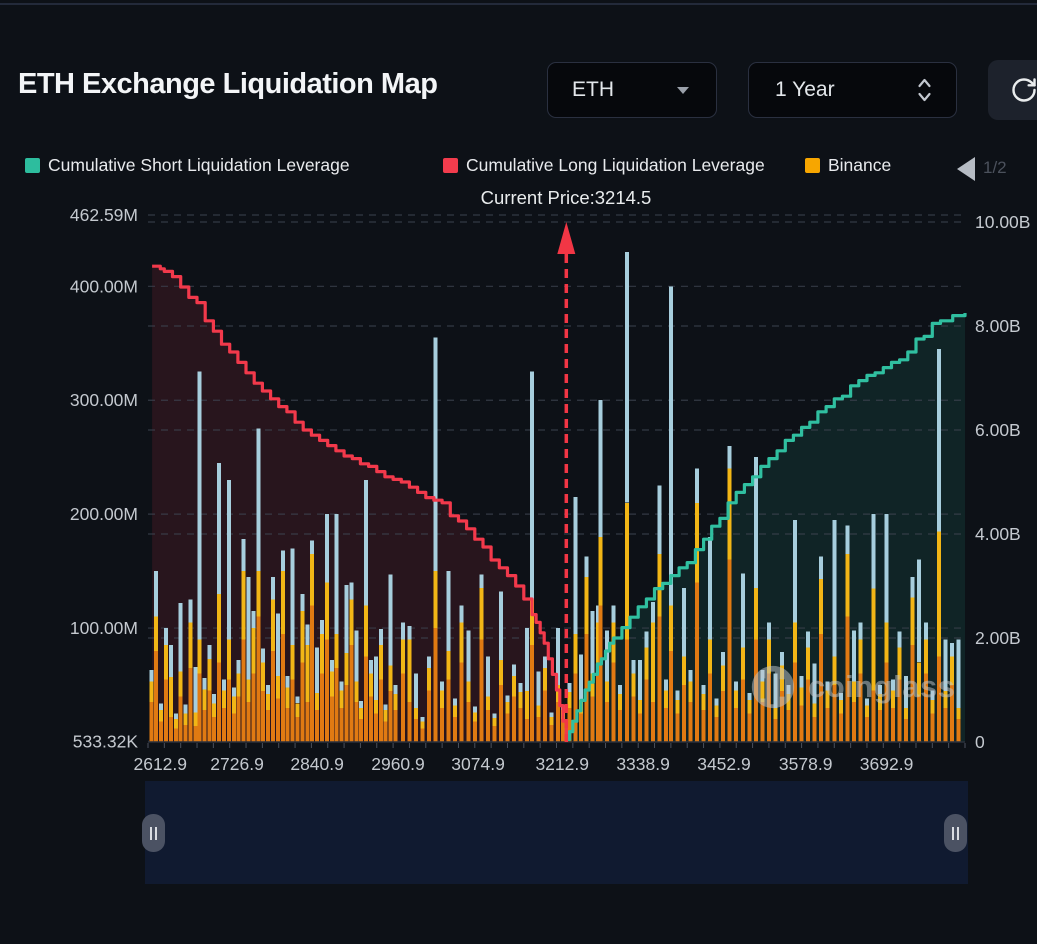 The width and height of the screenshot is (1037, 944). What do you see at coordinates (199, 165) in the screenshot?
I see `legend-label-short: Cumulative Short Liquidation Leverage` at bounding box center [199, 165].